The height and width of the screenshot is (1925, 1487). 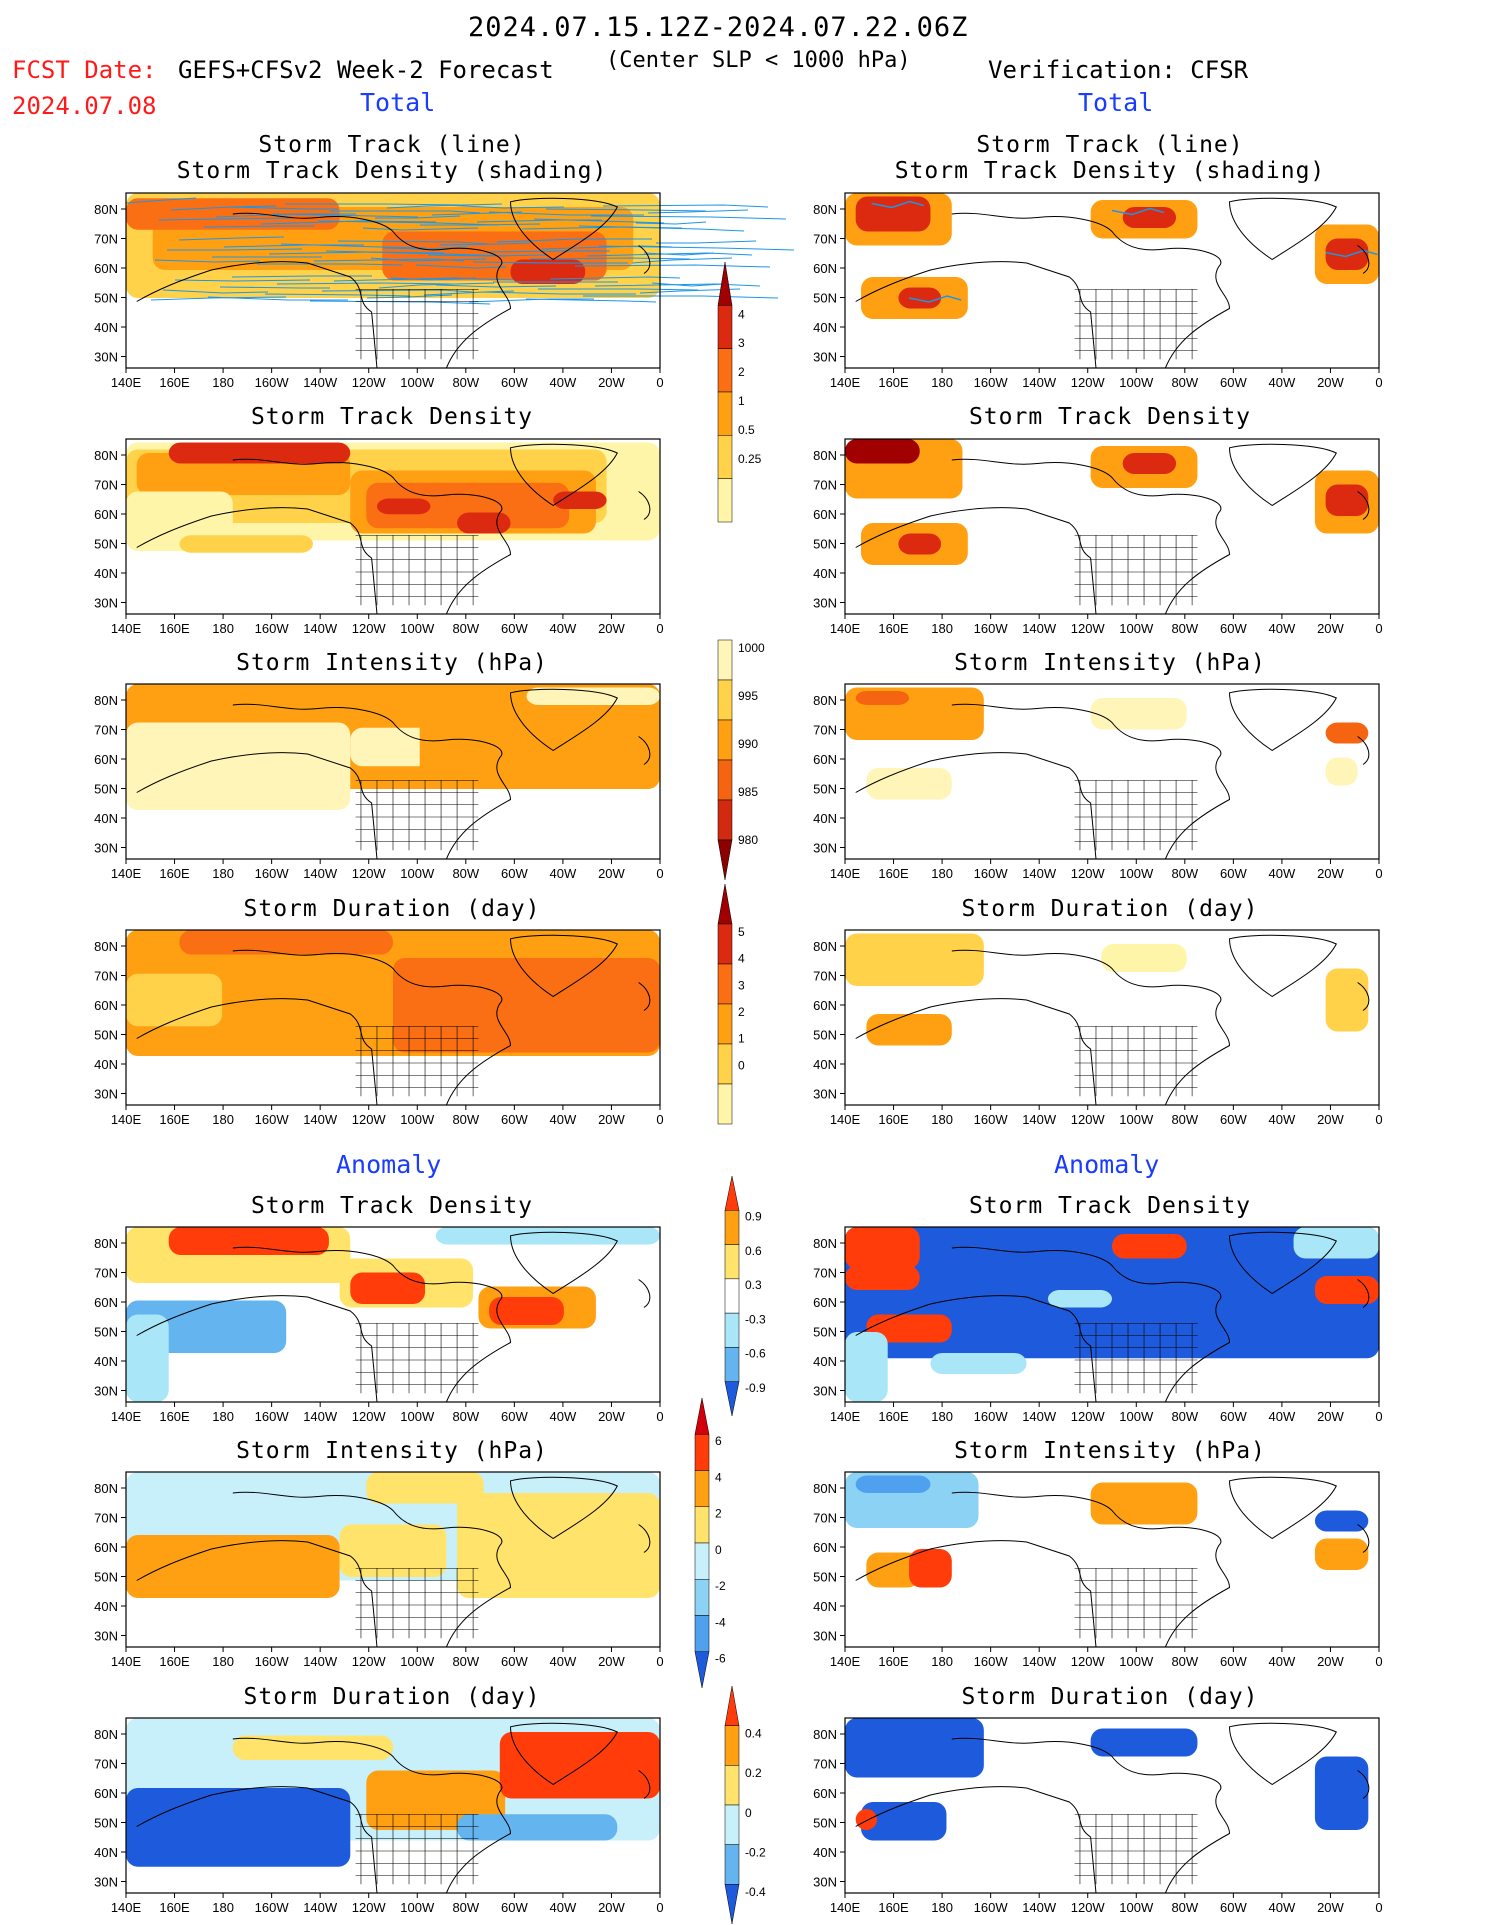 What do you see at coordinates (1116, 102) in the screenshot?
I see `total-label-right: Total` at bounding box center [1116, 102].